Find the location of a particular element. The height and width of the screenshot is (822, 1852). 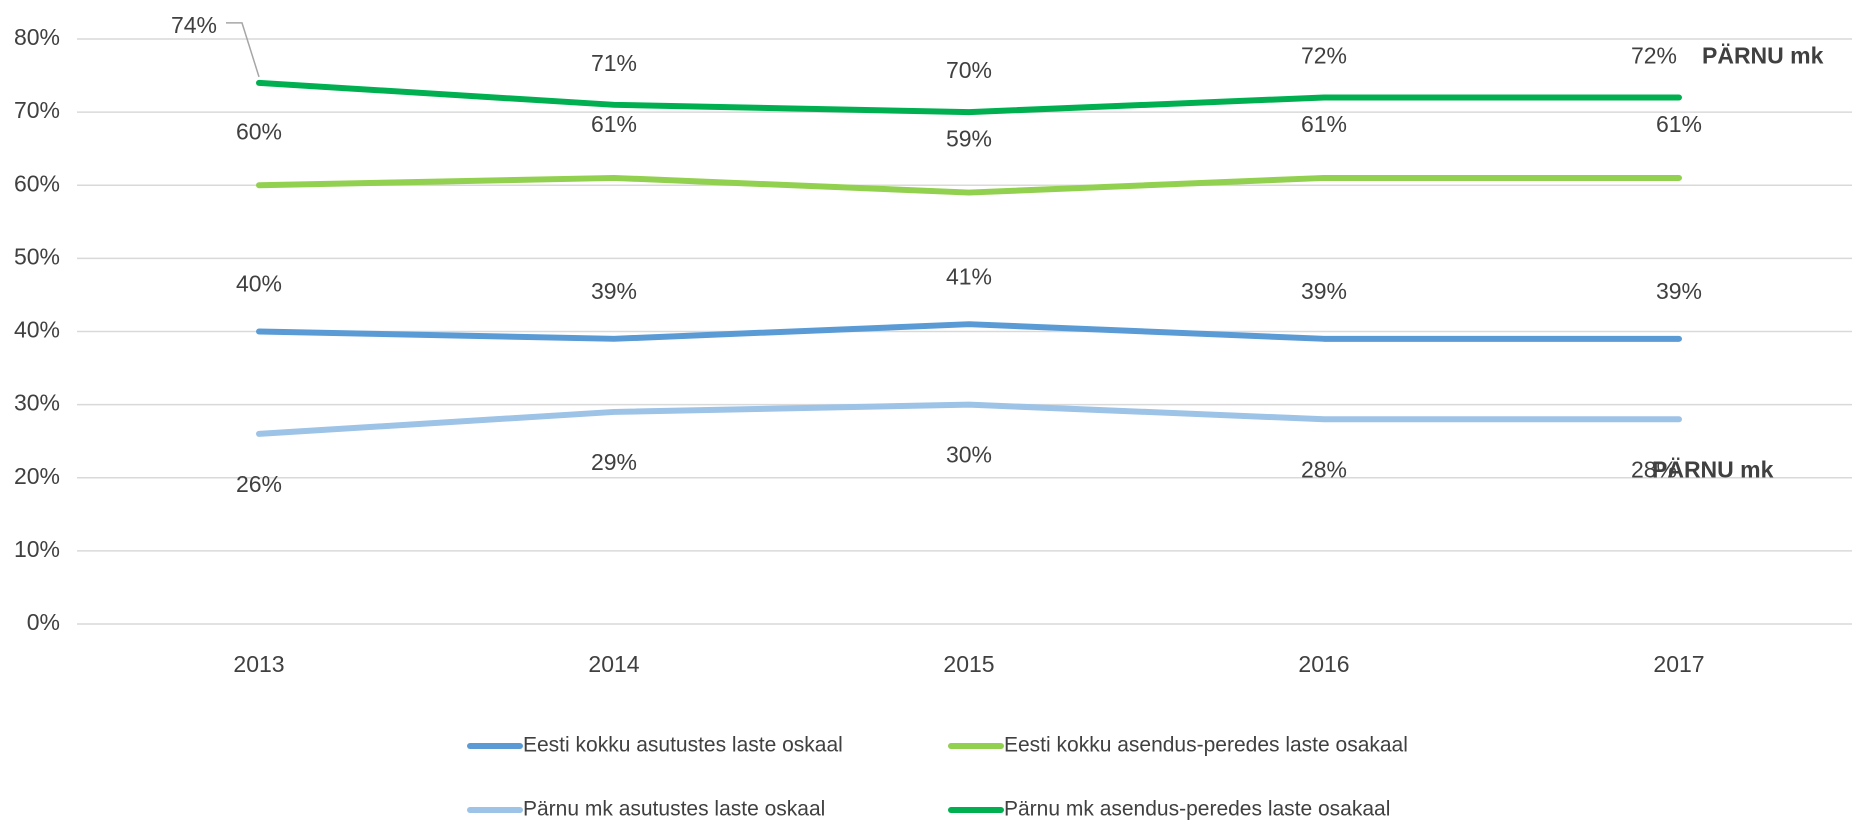

data-label: 29% is located at coordinates (614, 462).